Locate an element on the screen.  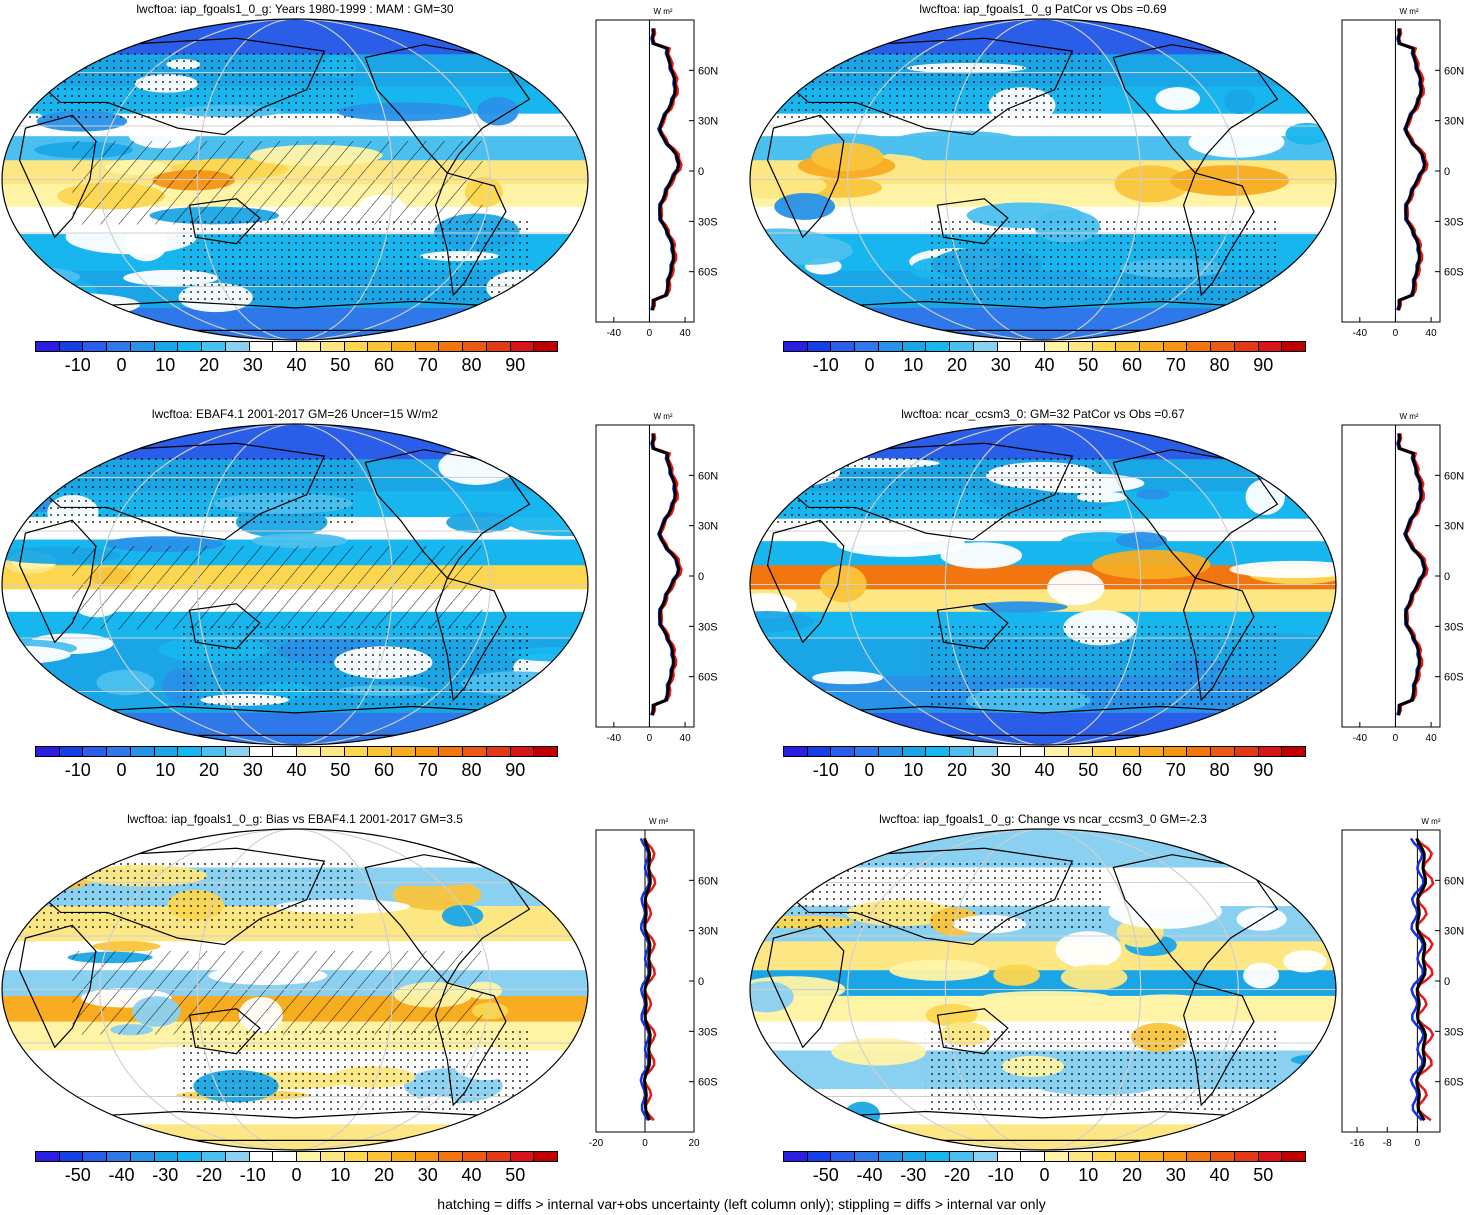
lat-tick-label: 30N is located at coordinates (1454, 527).